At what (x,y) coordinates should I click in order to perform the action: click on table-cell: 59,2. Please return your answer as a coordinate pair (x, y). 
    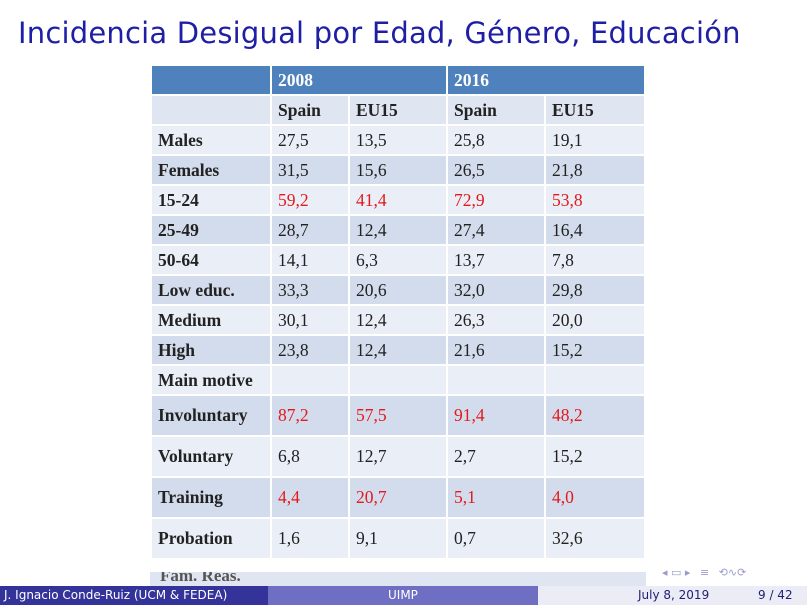
    Looking at the image, I should click on (310, 201).